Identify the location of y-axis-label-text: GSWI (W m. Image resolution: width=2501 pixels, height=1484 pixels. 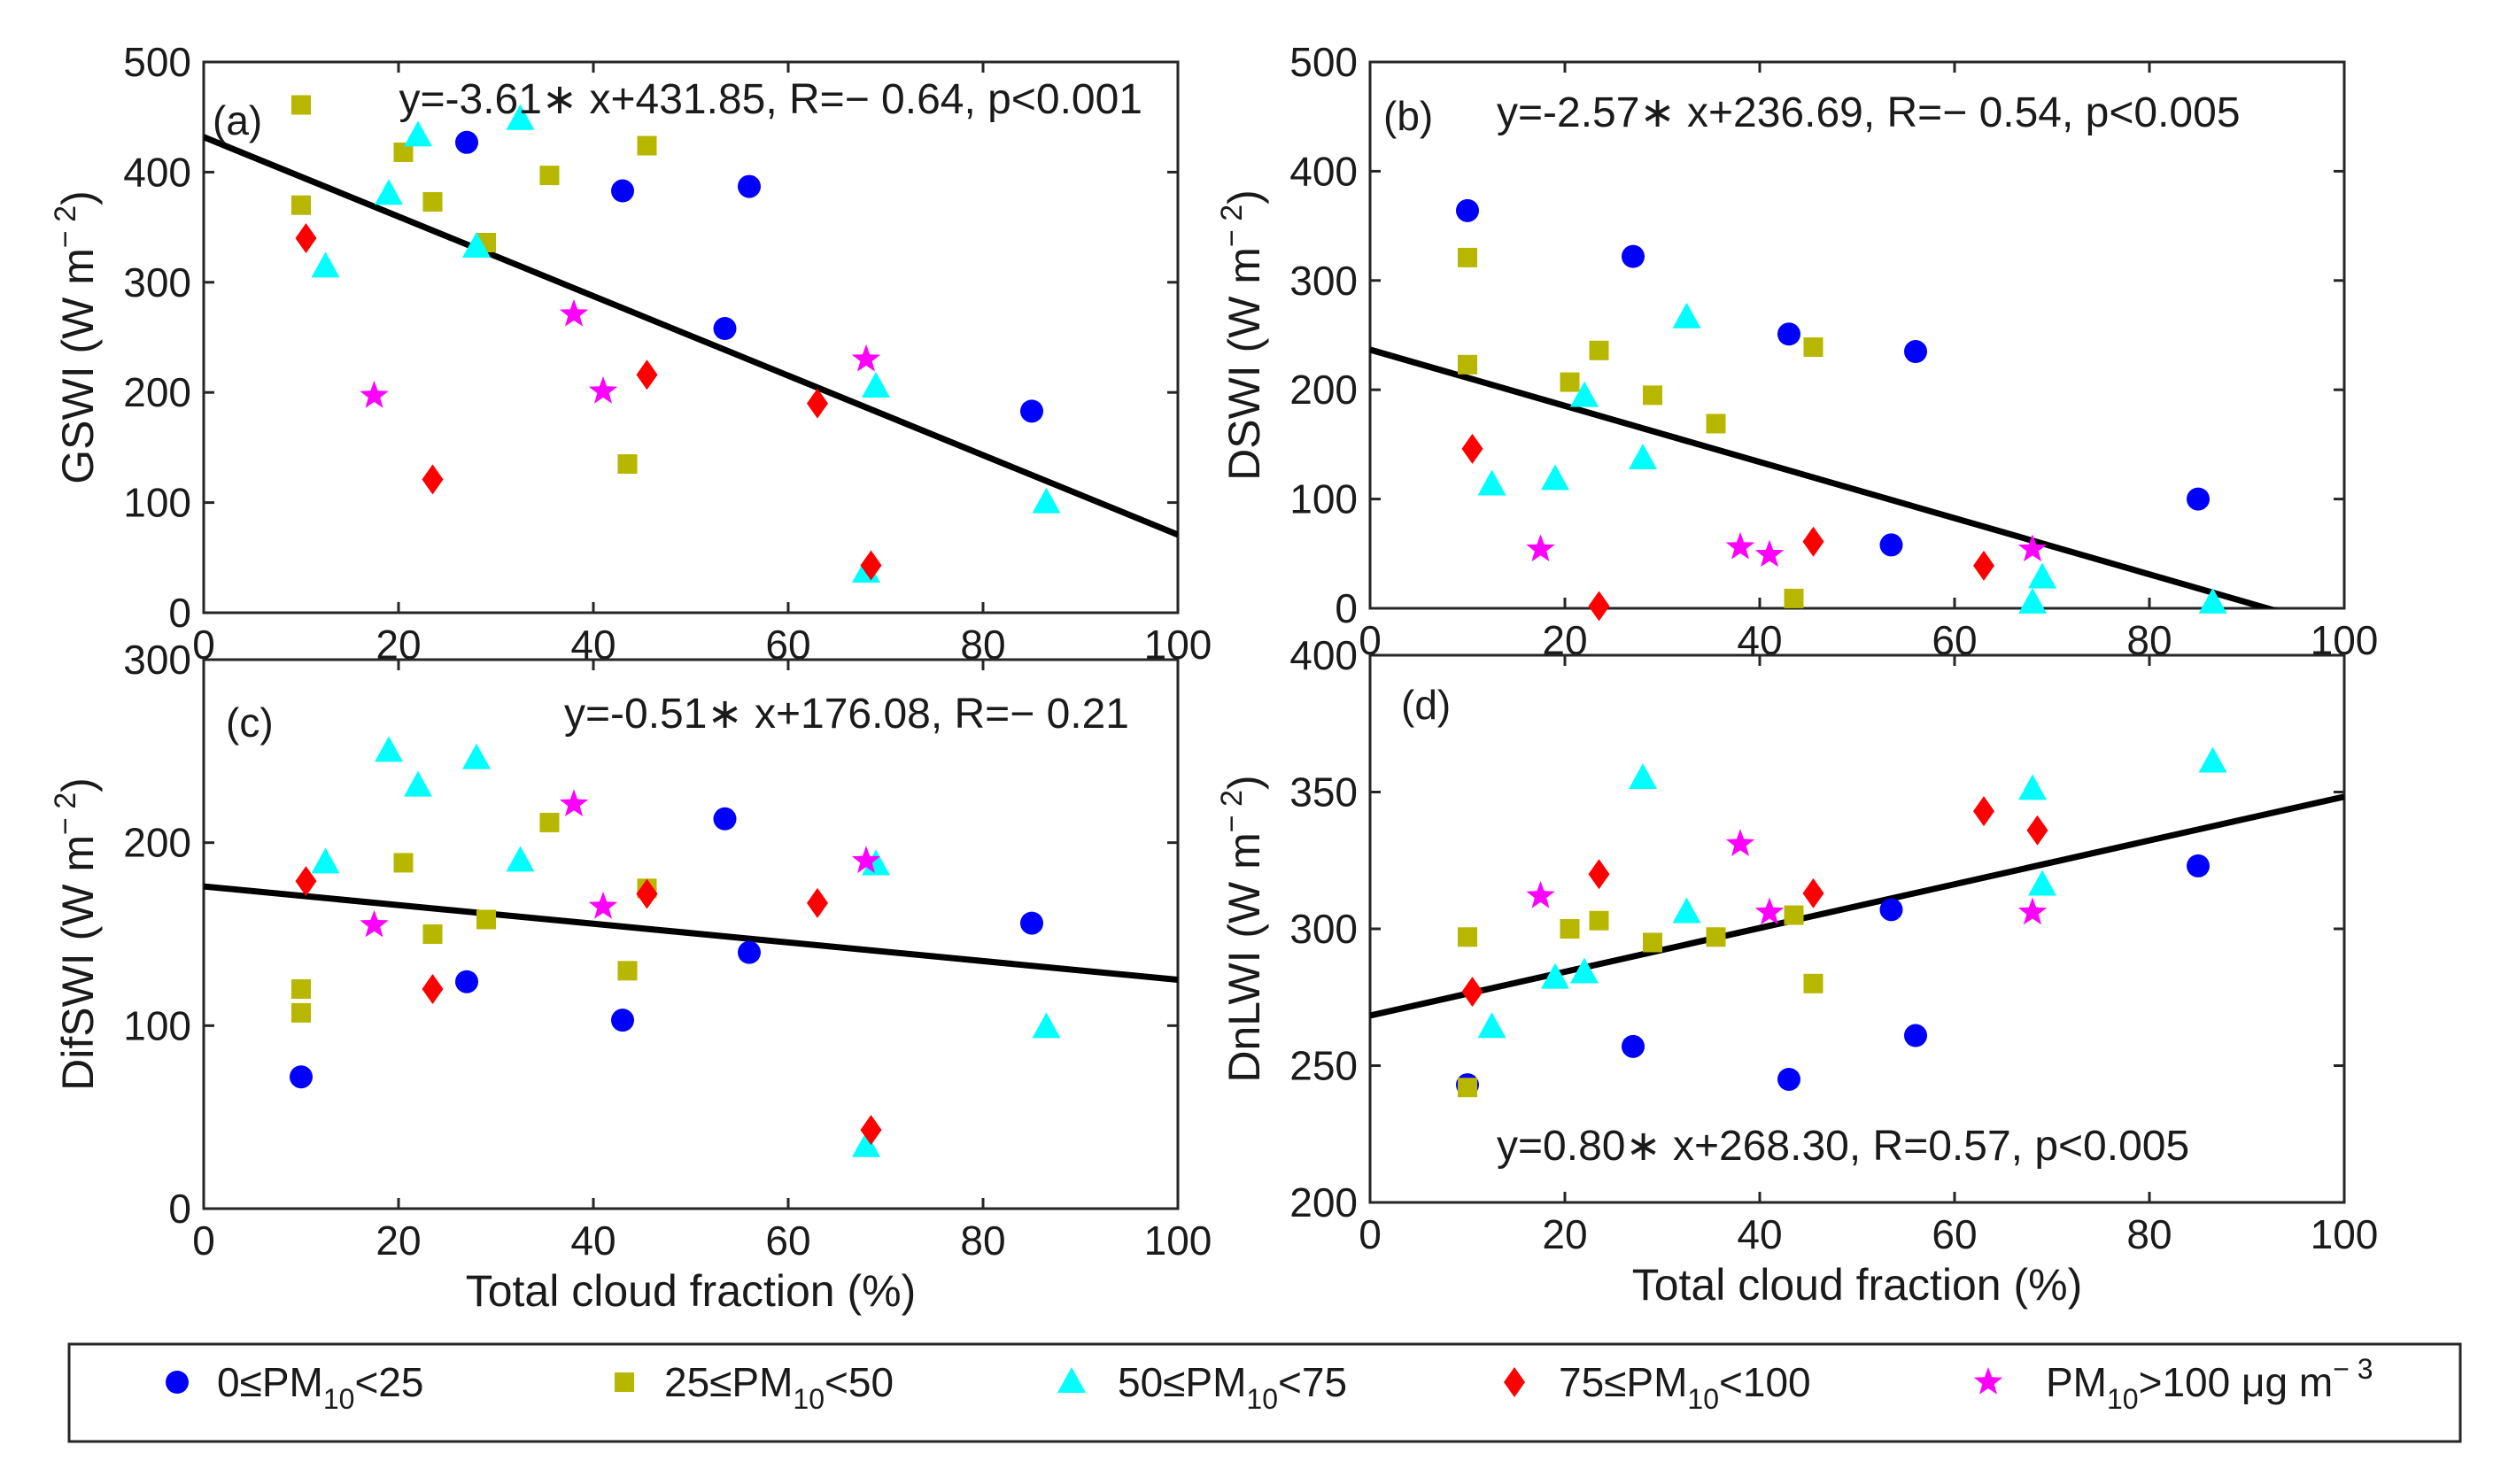
(78, 366).